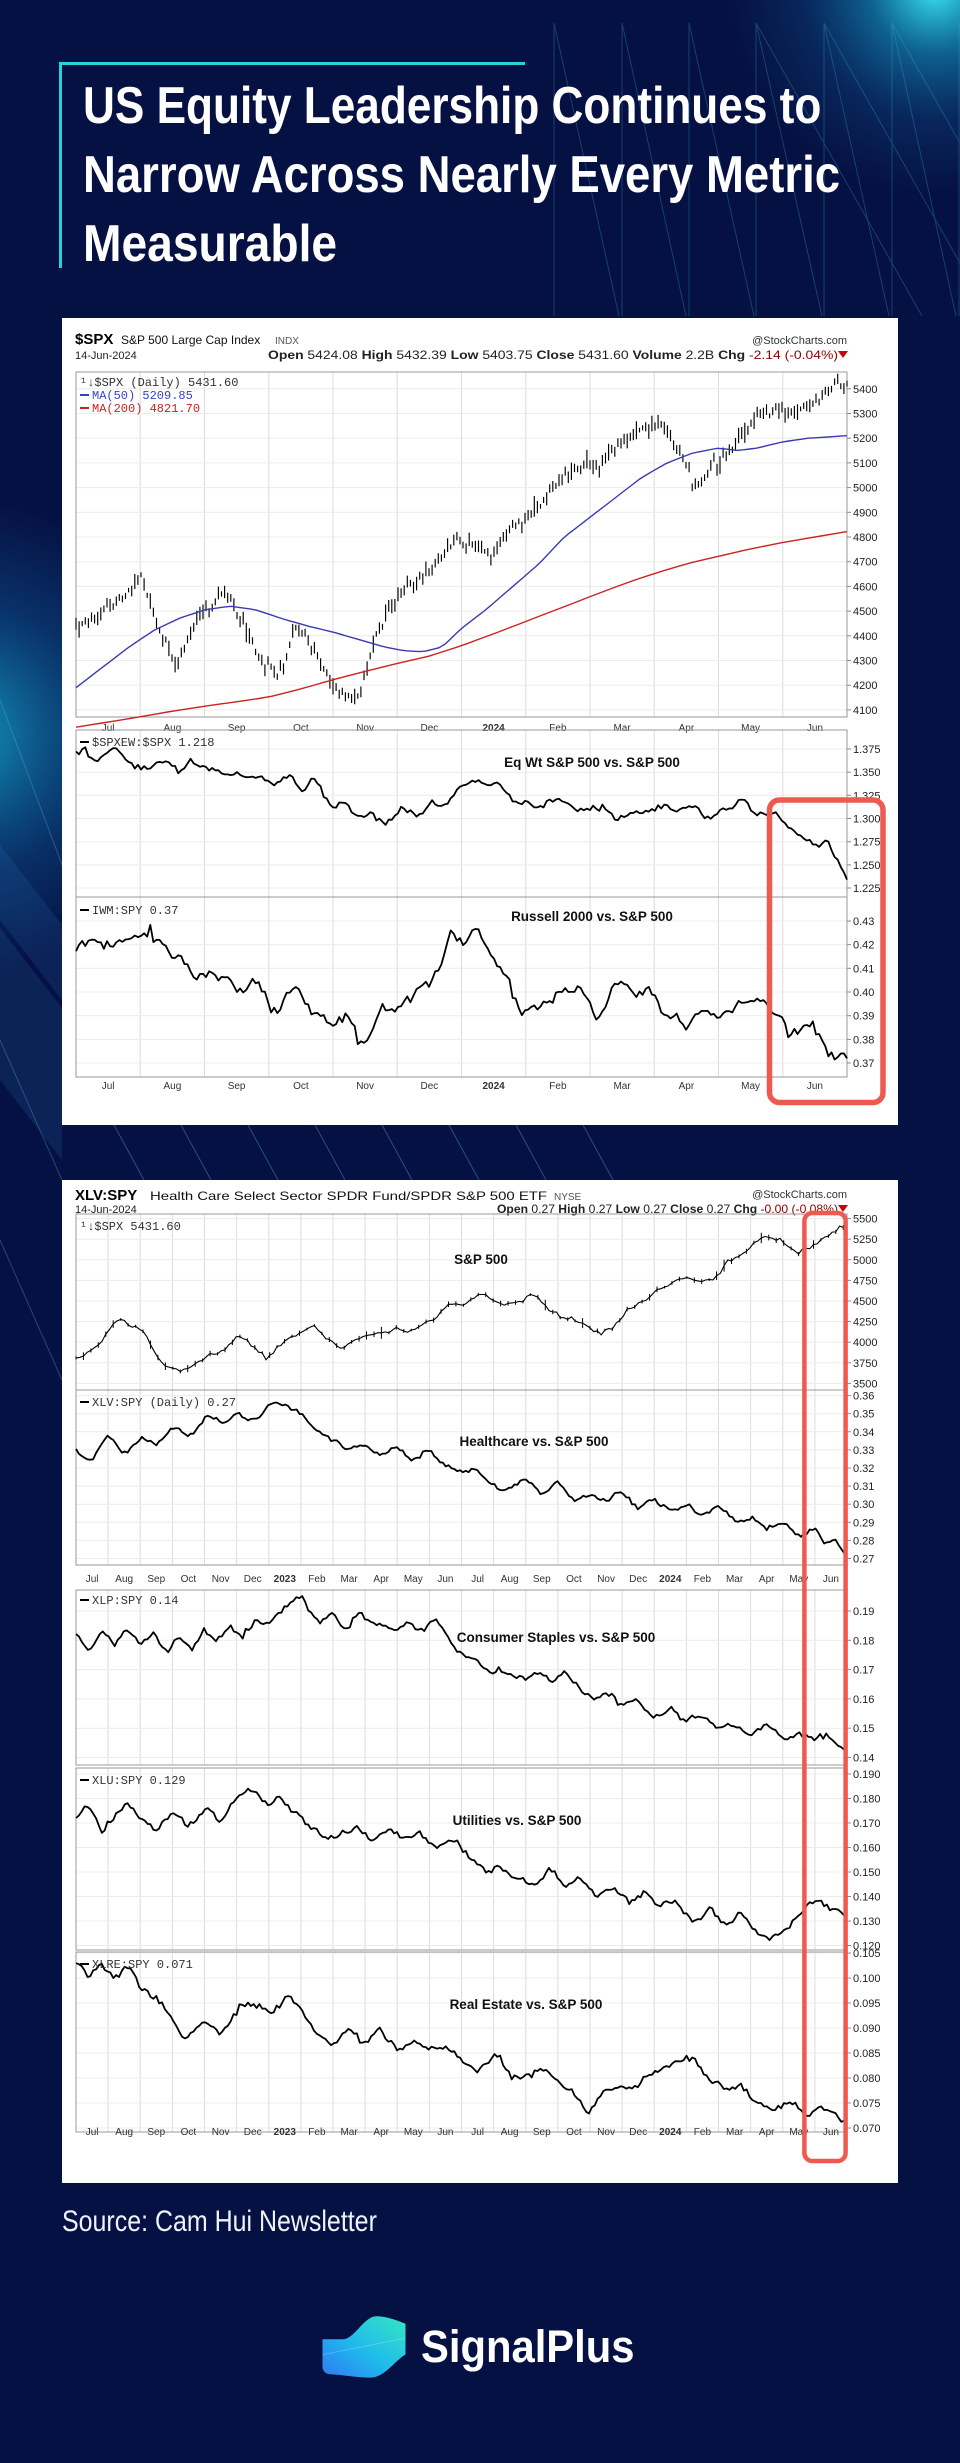  What do you see at coordinates (865, 1281) in the screenshot?
I see `svg-text: 4750` at bounding box center [865, 1281].